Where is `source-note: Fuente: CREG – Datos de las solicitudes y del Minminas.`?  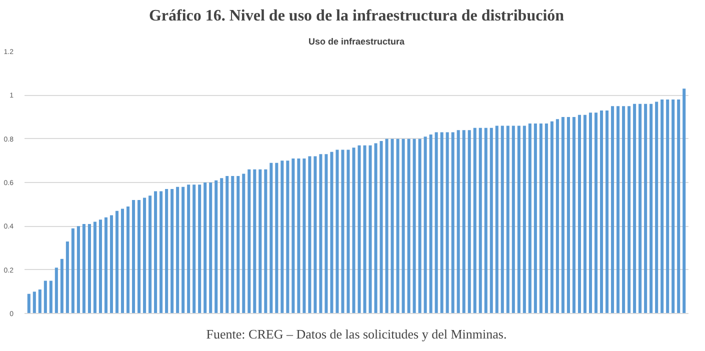 source-note: Fuente: CREG – Datos de las solicitudes y del Minminas. is located at coordinates (356, 334).